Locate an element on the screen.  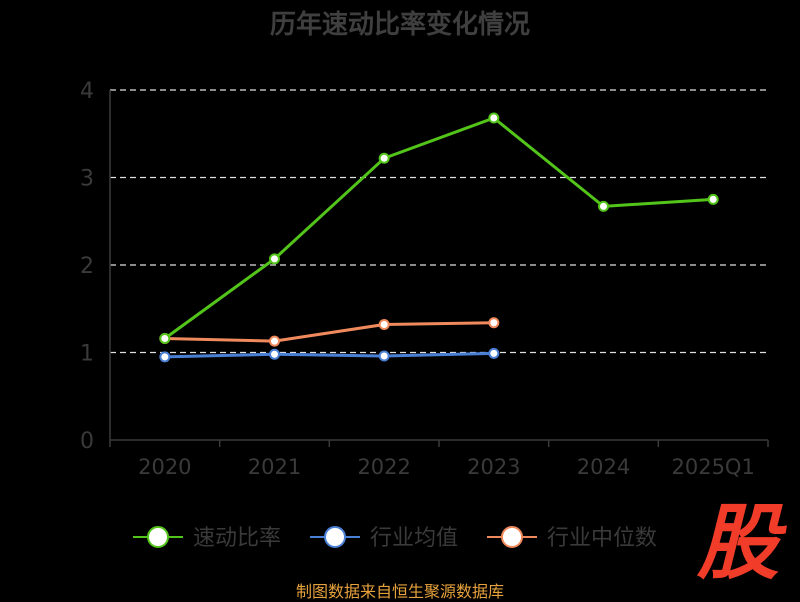
watermark-logo: 股 is located at coordinates (738, 543).